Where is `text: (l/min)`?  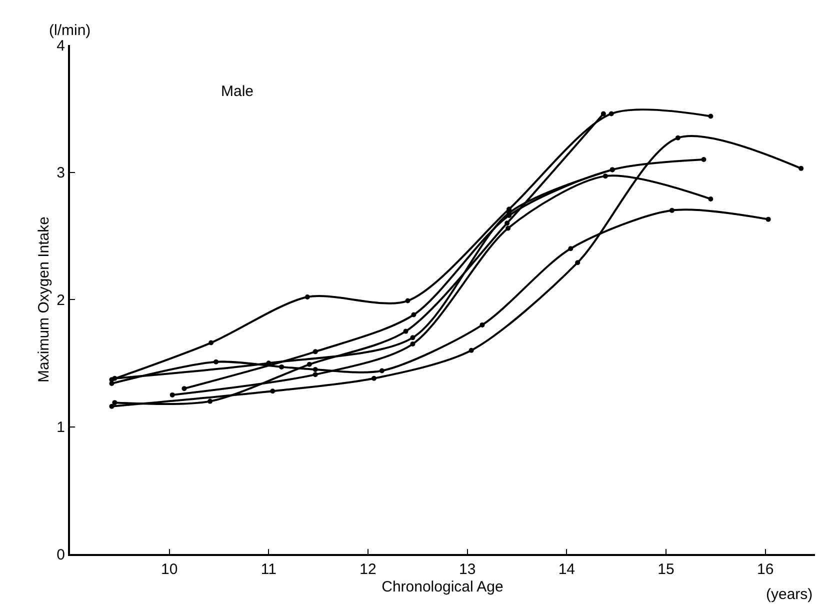 text: (l/min) is located at coordinates (70, 30).